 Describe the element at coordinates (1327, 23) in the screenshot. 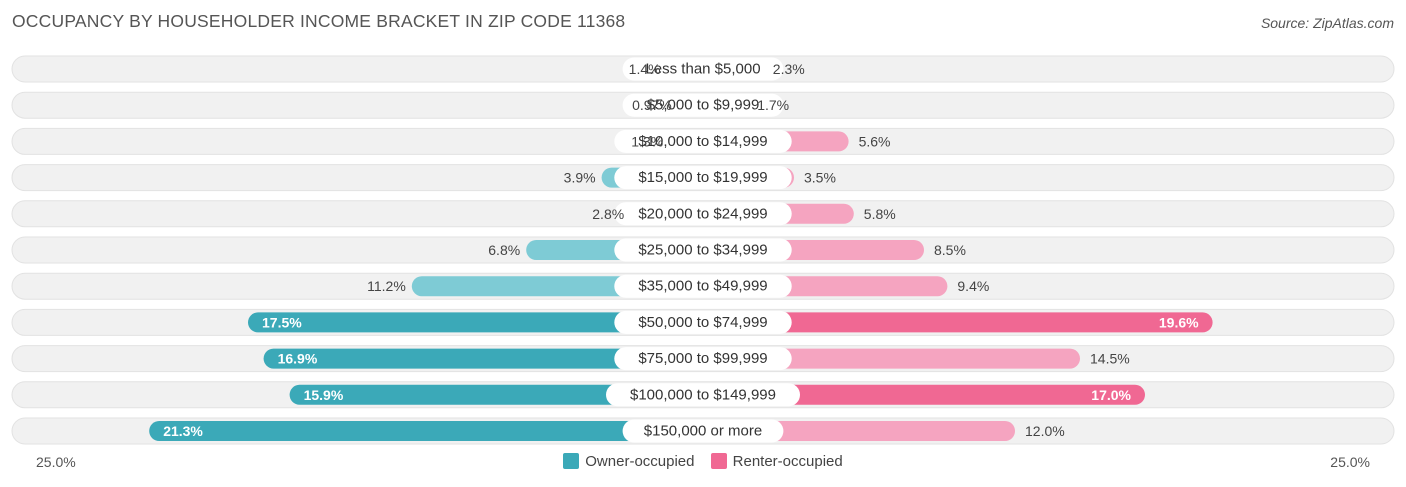

I see `source-label: Source: ZipAtlas.com` at that location.